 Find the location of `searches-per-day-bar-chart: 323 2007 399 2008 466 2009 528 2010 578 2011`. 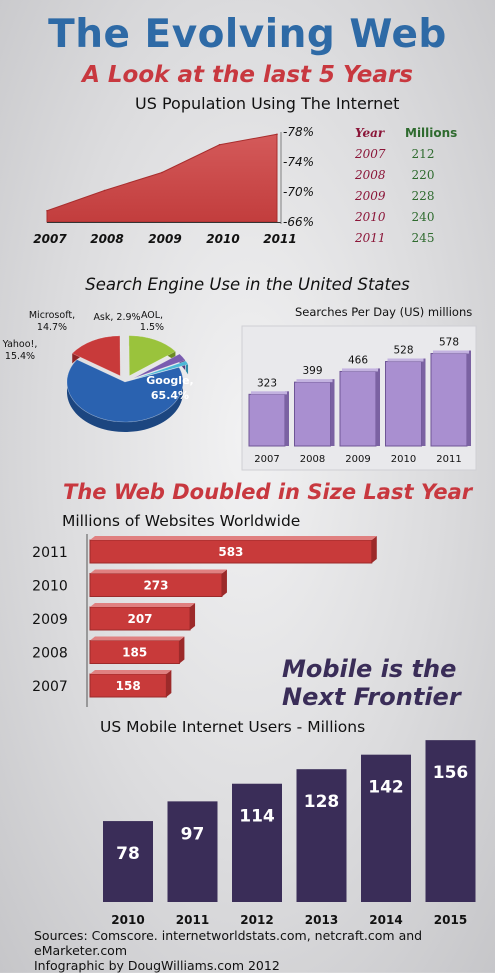

searches-per-day-bar-chart: 323 2007 399 2008 466 2009 528 2010 578 2011 is located at coordinates (359, 398).